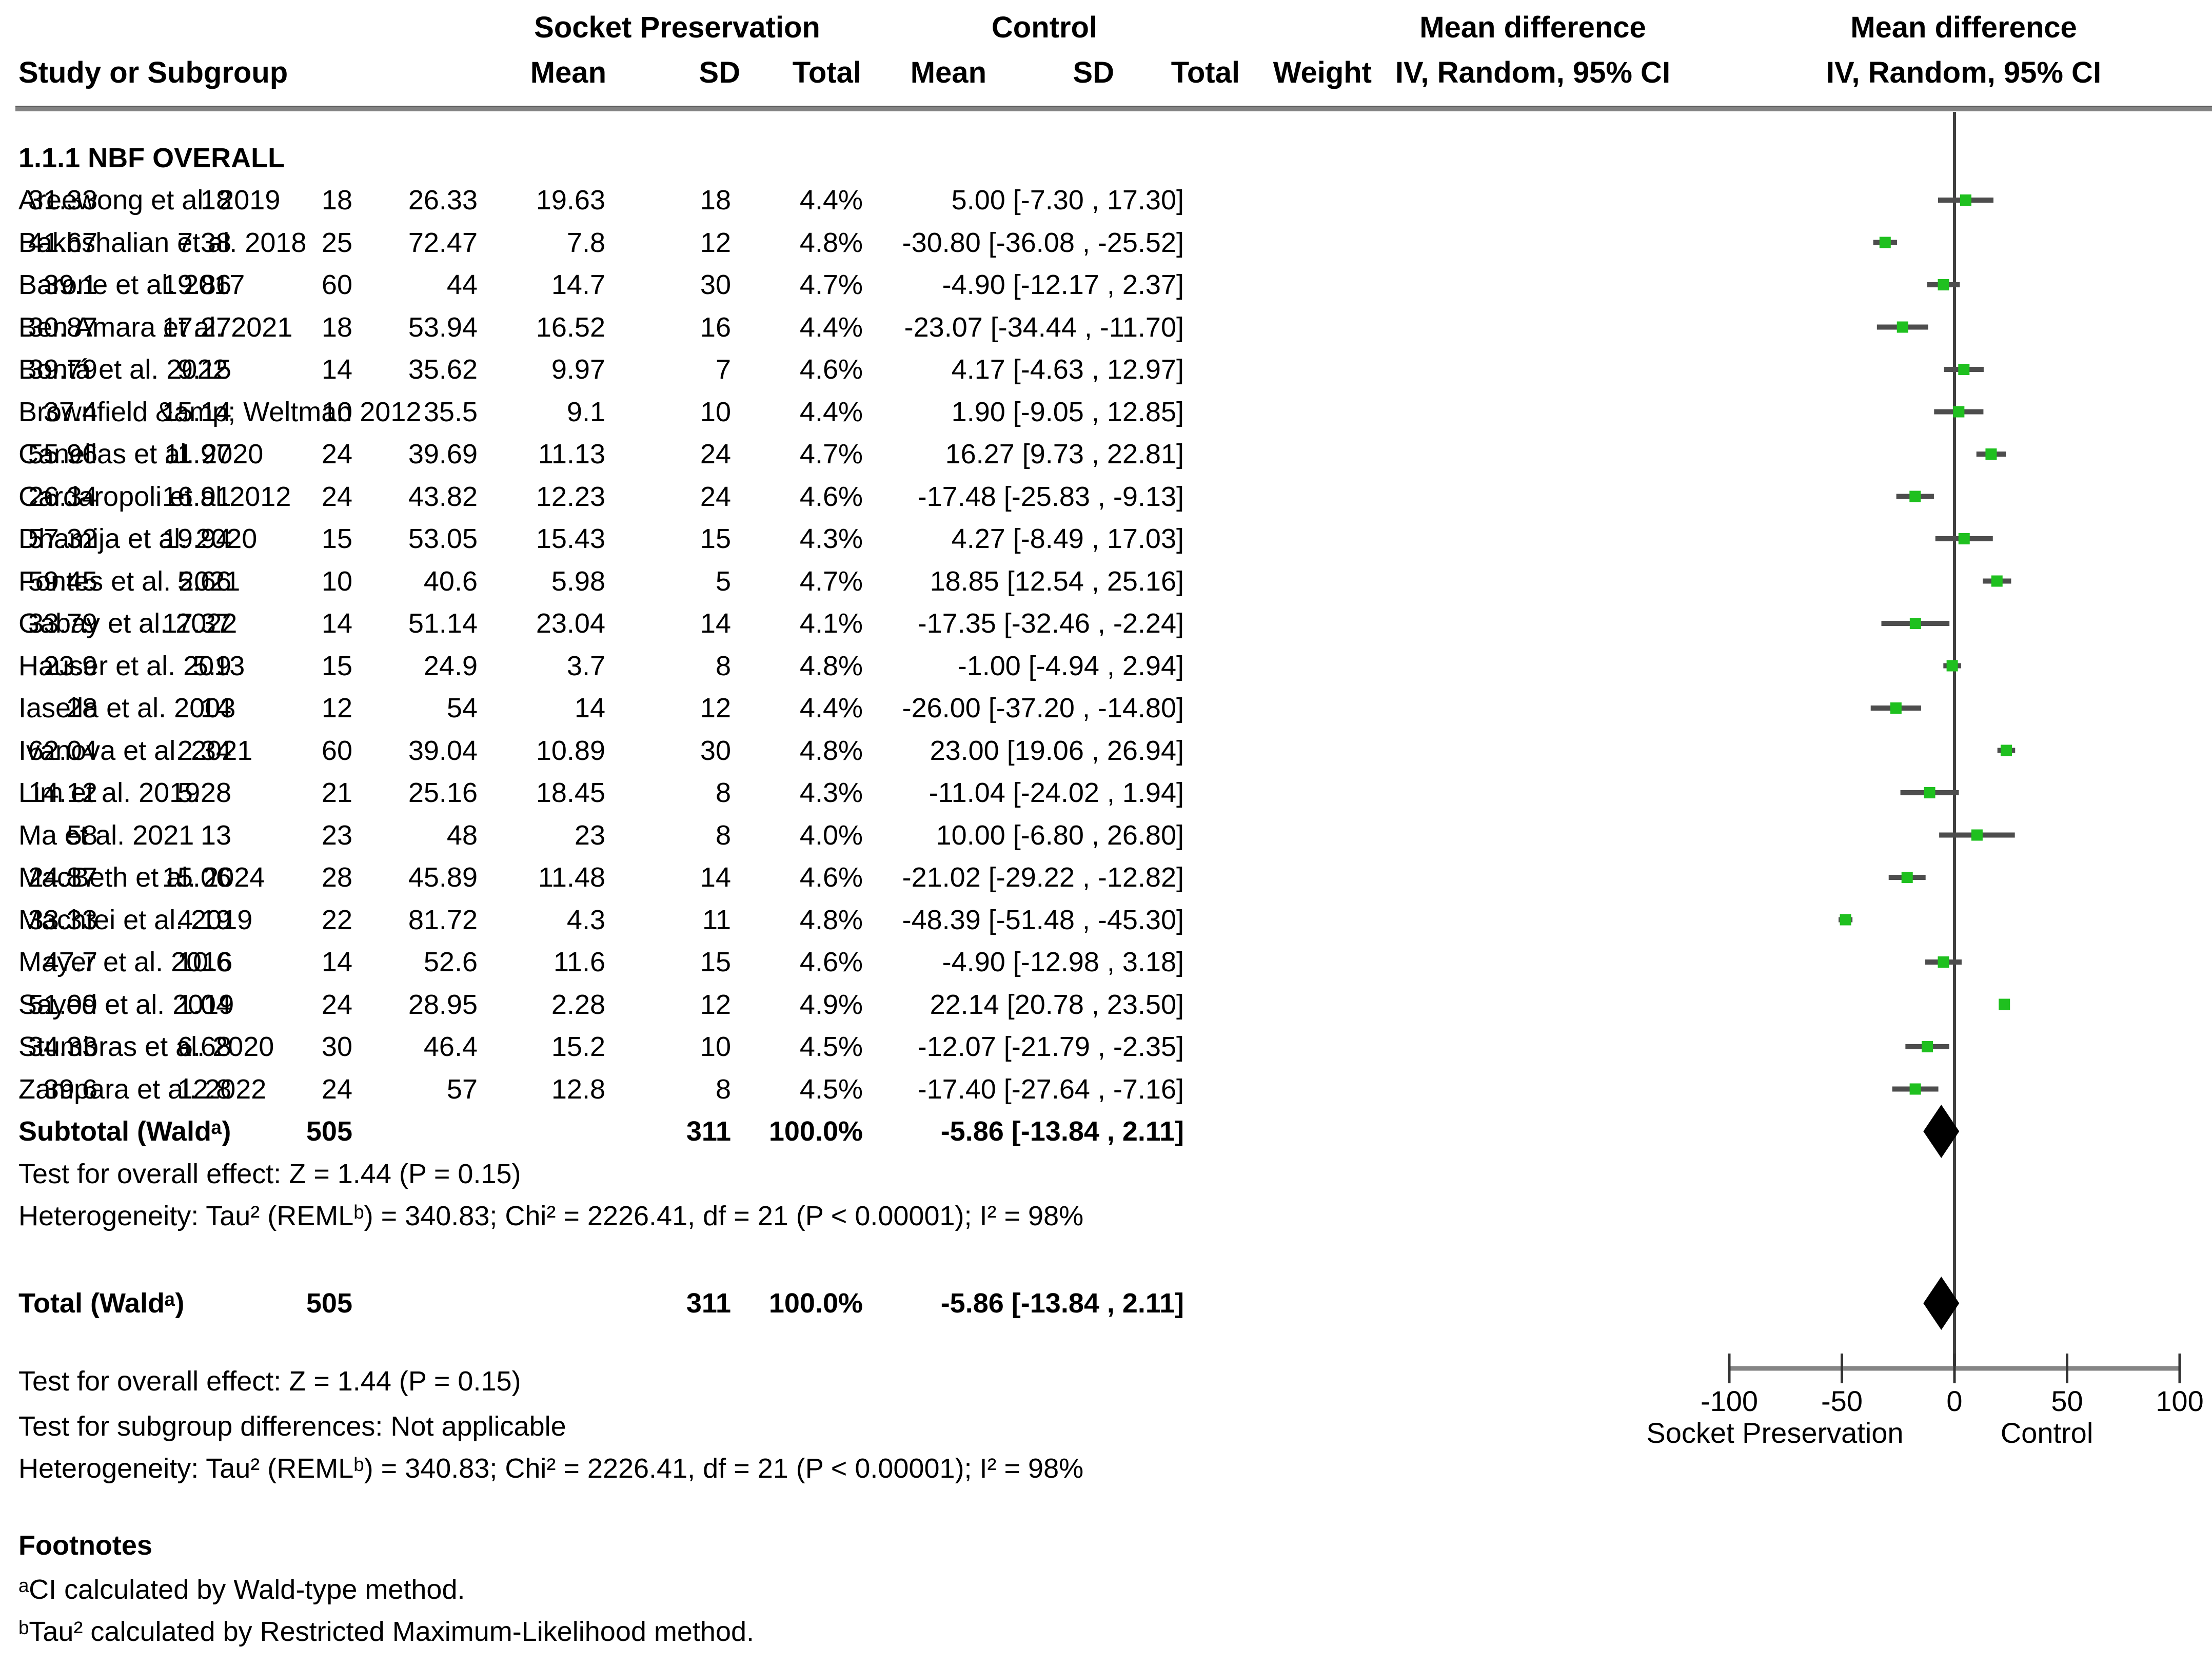 The width and height of the screenshot is (2212, 1666). I want to click on cell-sd_sp: 7.38, so click(204, 242).